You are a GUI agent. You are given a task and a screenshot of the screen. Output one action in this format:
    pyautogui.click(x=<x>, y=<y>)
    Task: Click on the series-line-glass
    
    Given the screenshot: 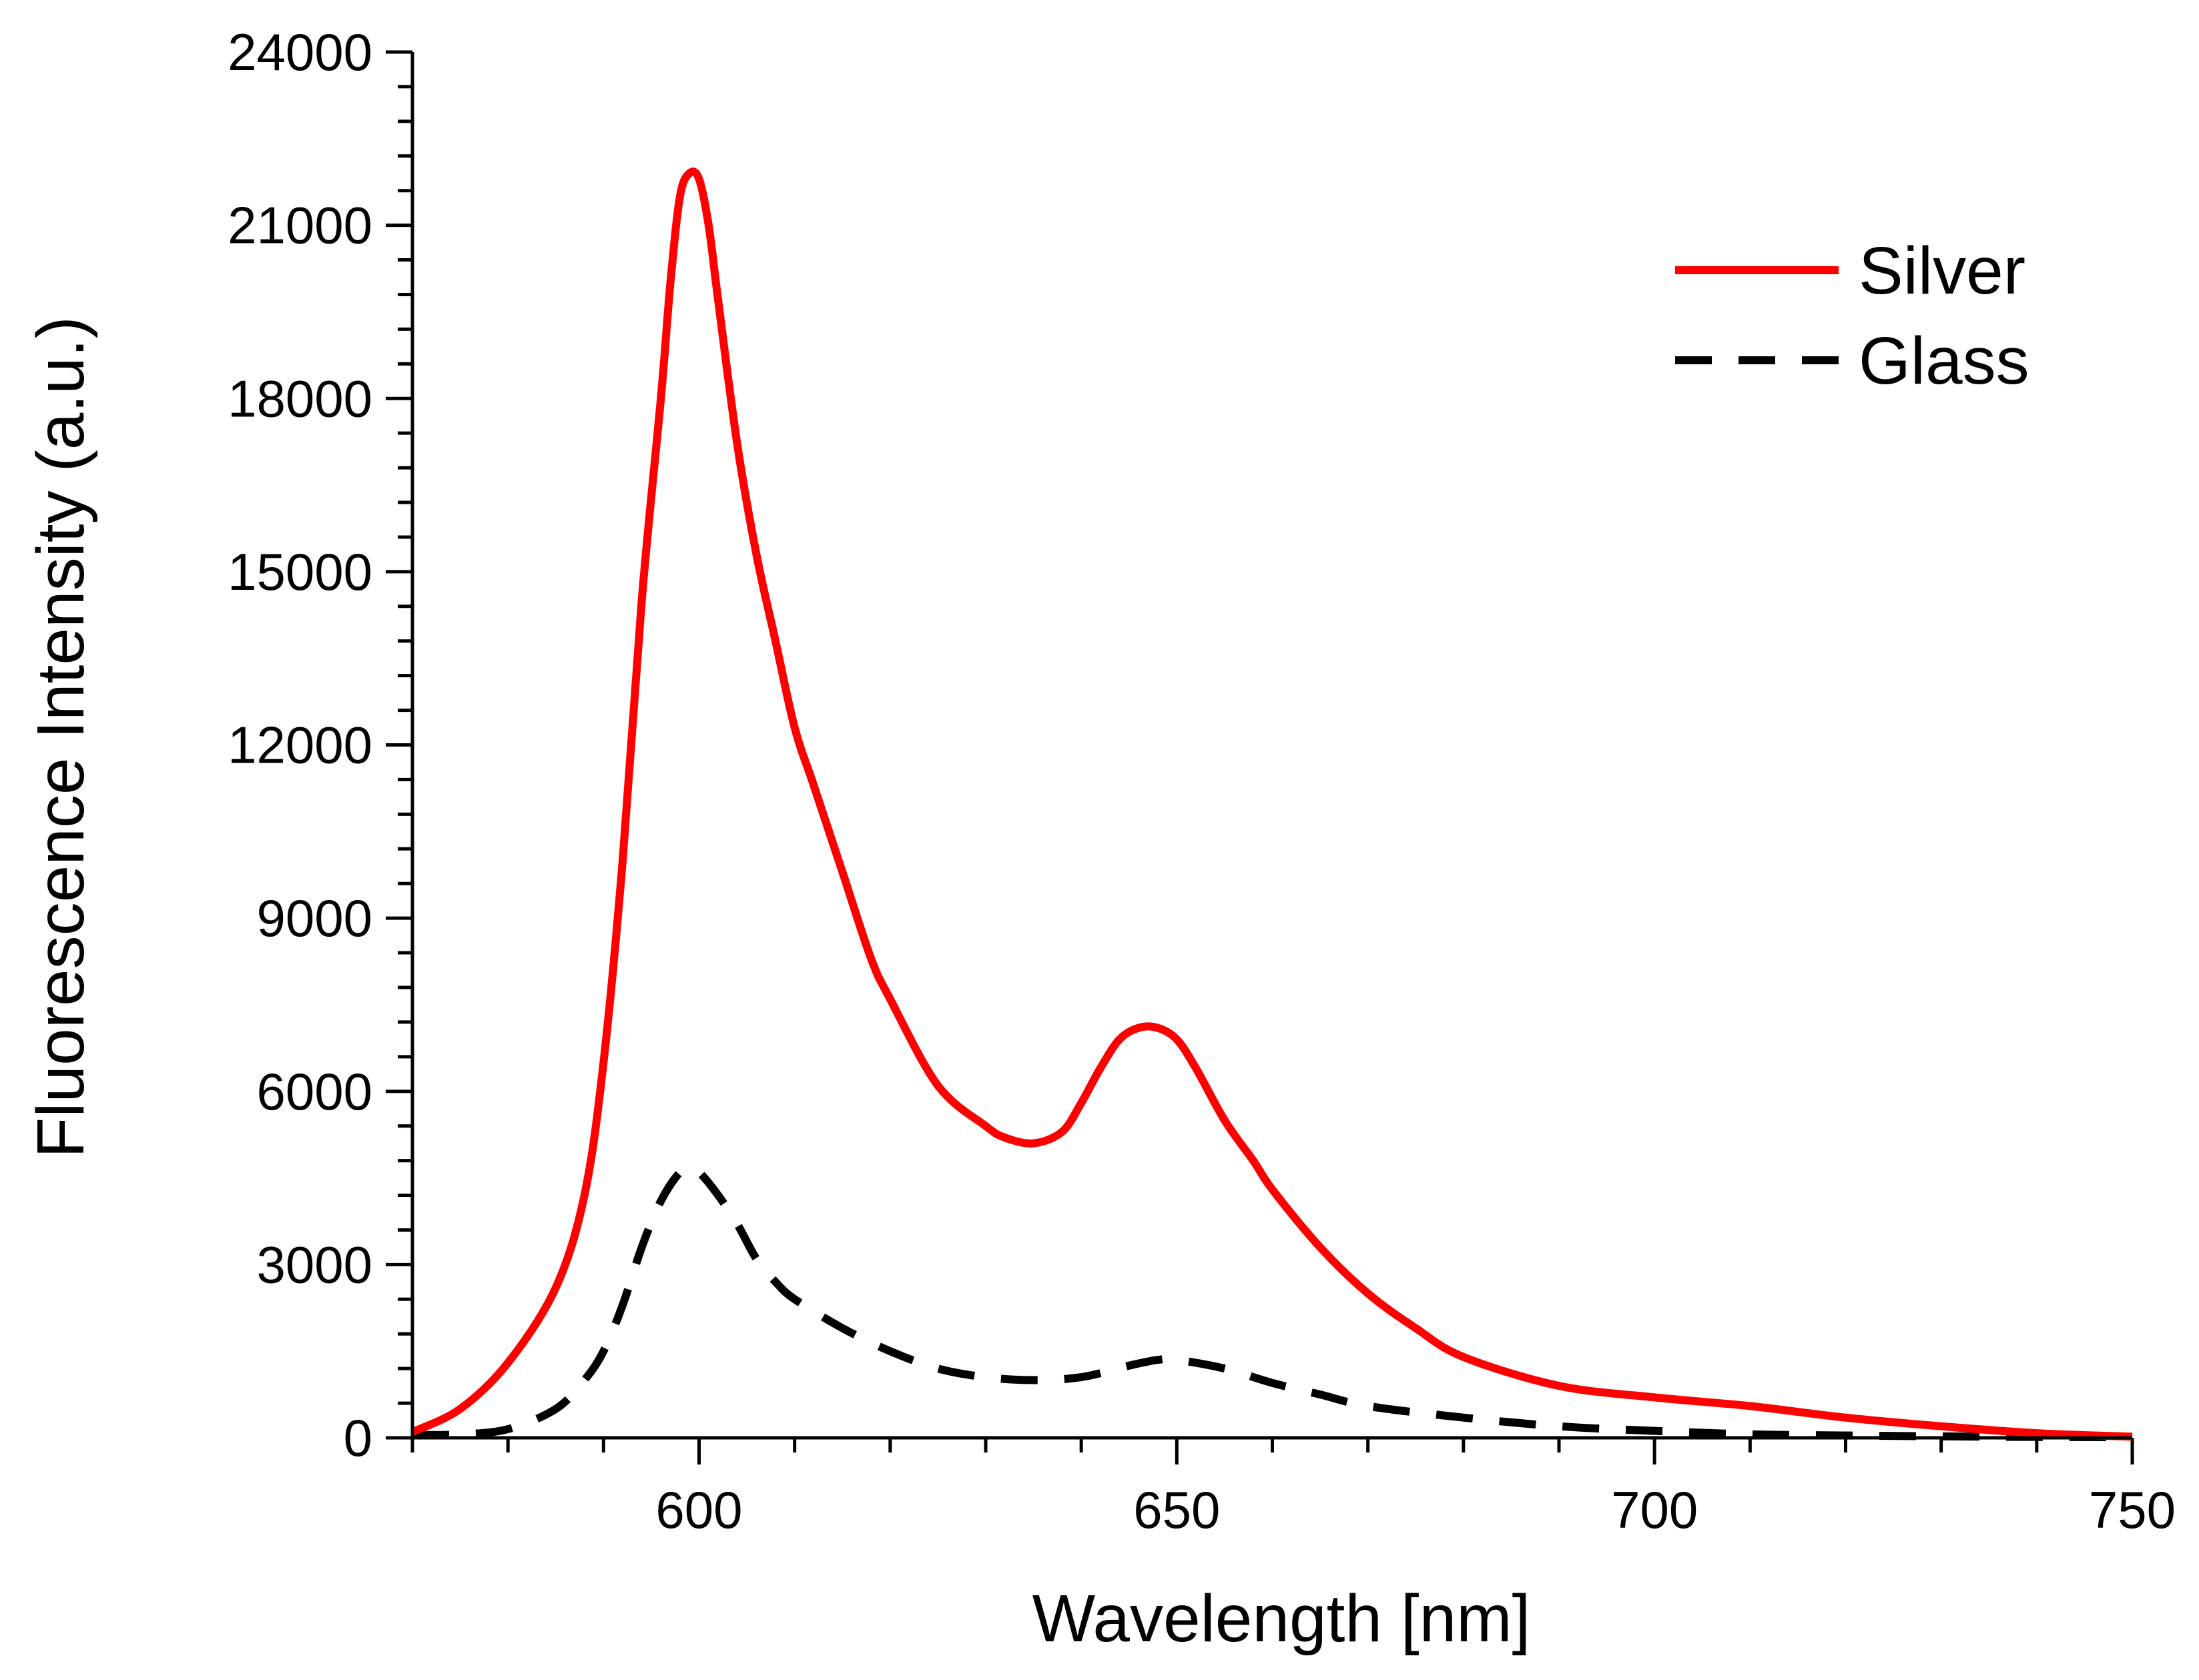 What is the action you would take?
    pyautogui.click(x=1272, y=1303)
    